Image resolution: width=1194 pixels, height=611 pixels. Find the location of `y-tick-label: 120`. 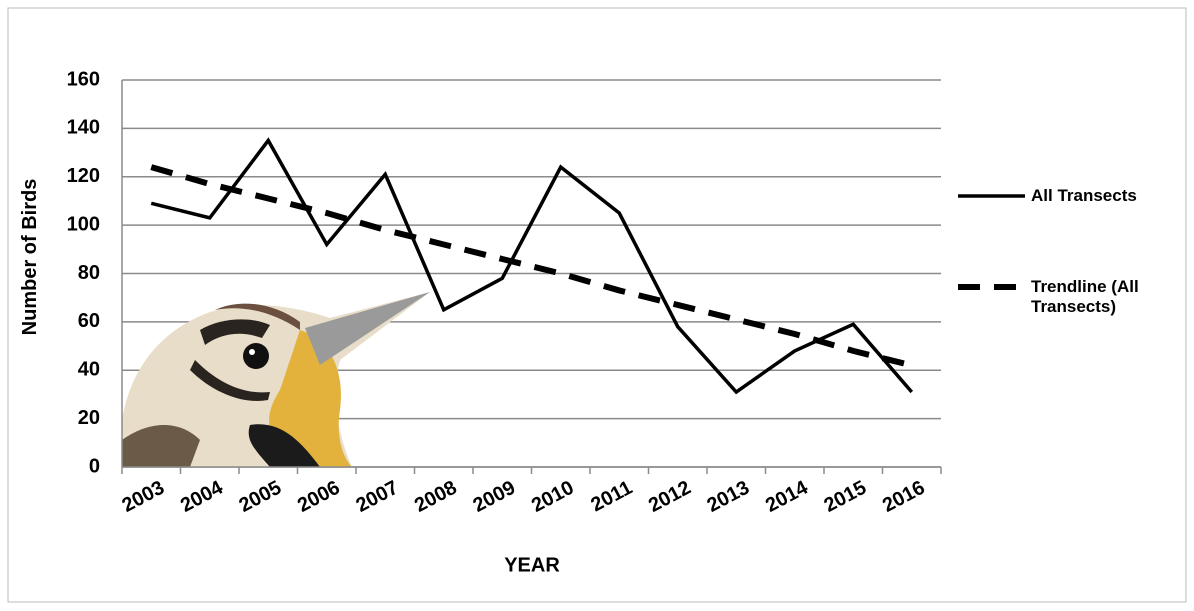

y-tick-label: 120 is located at coordinates (83, 176).